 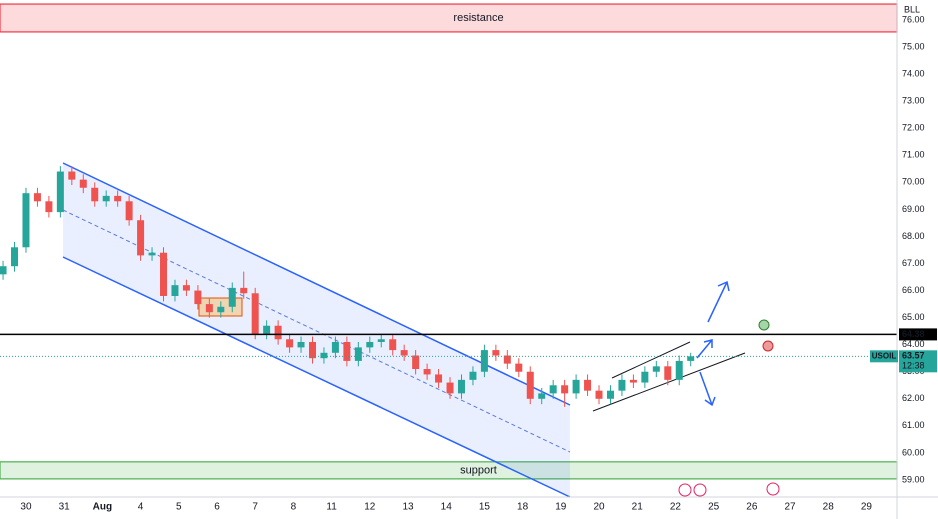 What do you see at coordinates (913, 356) in the screenshot?
I see `price-label: 63.57` at bounding box center [913, 356].